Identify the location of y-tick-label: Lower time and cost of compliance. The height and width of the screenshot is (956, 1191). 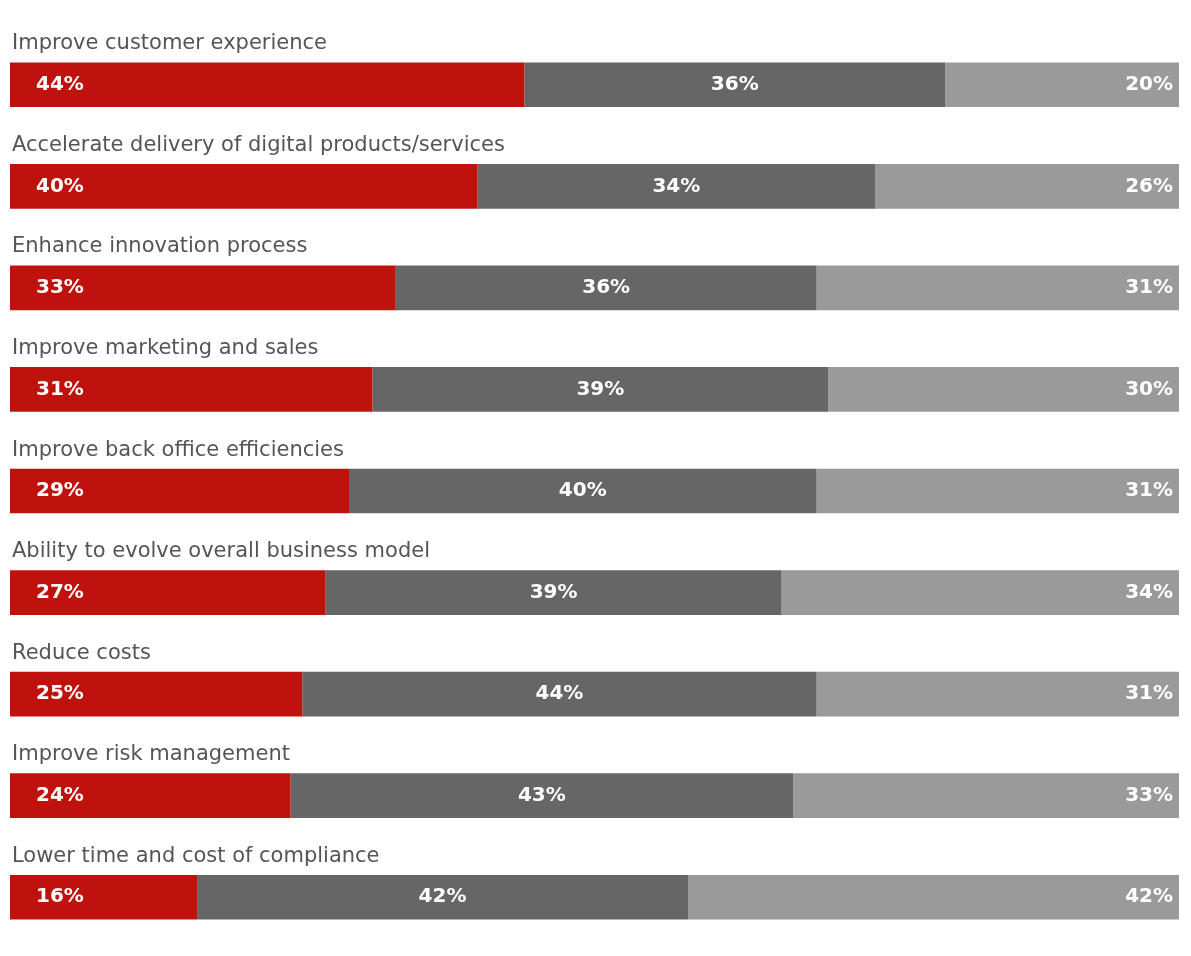
(196, 854).